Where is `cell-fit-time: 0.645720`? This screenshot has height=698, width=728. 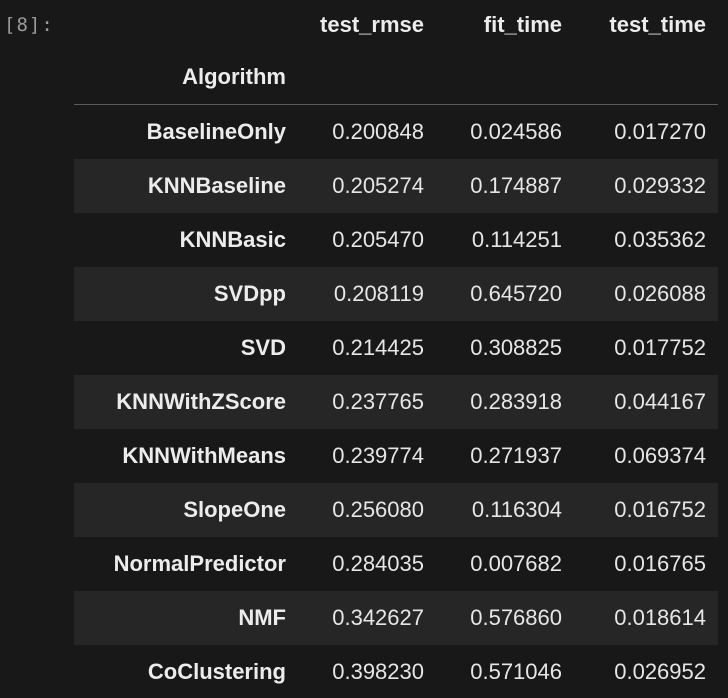 cell-fit-time: 0.645720 is located at coordinates (516, 293).